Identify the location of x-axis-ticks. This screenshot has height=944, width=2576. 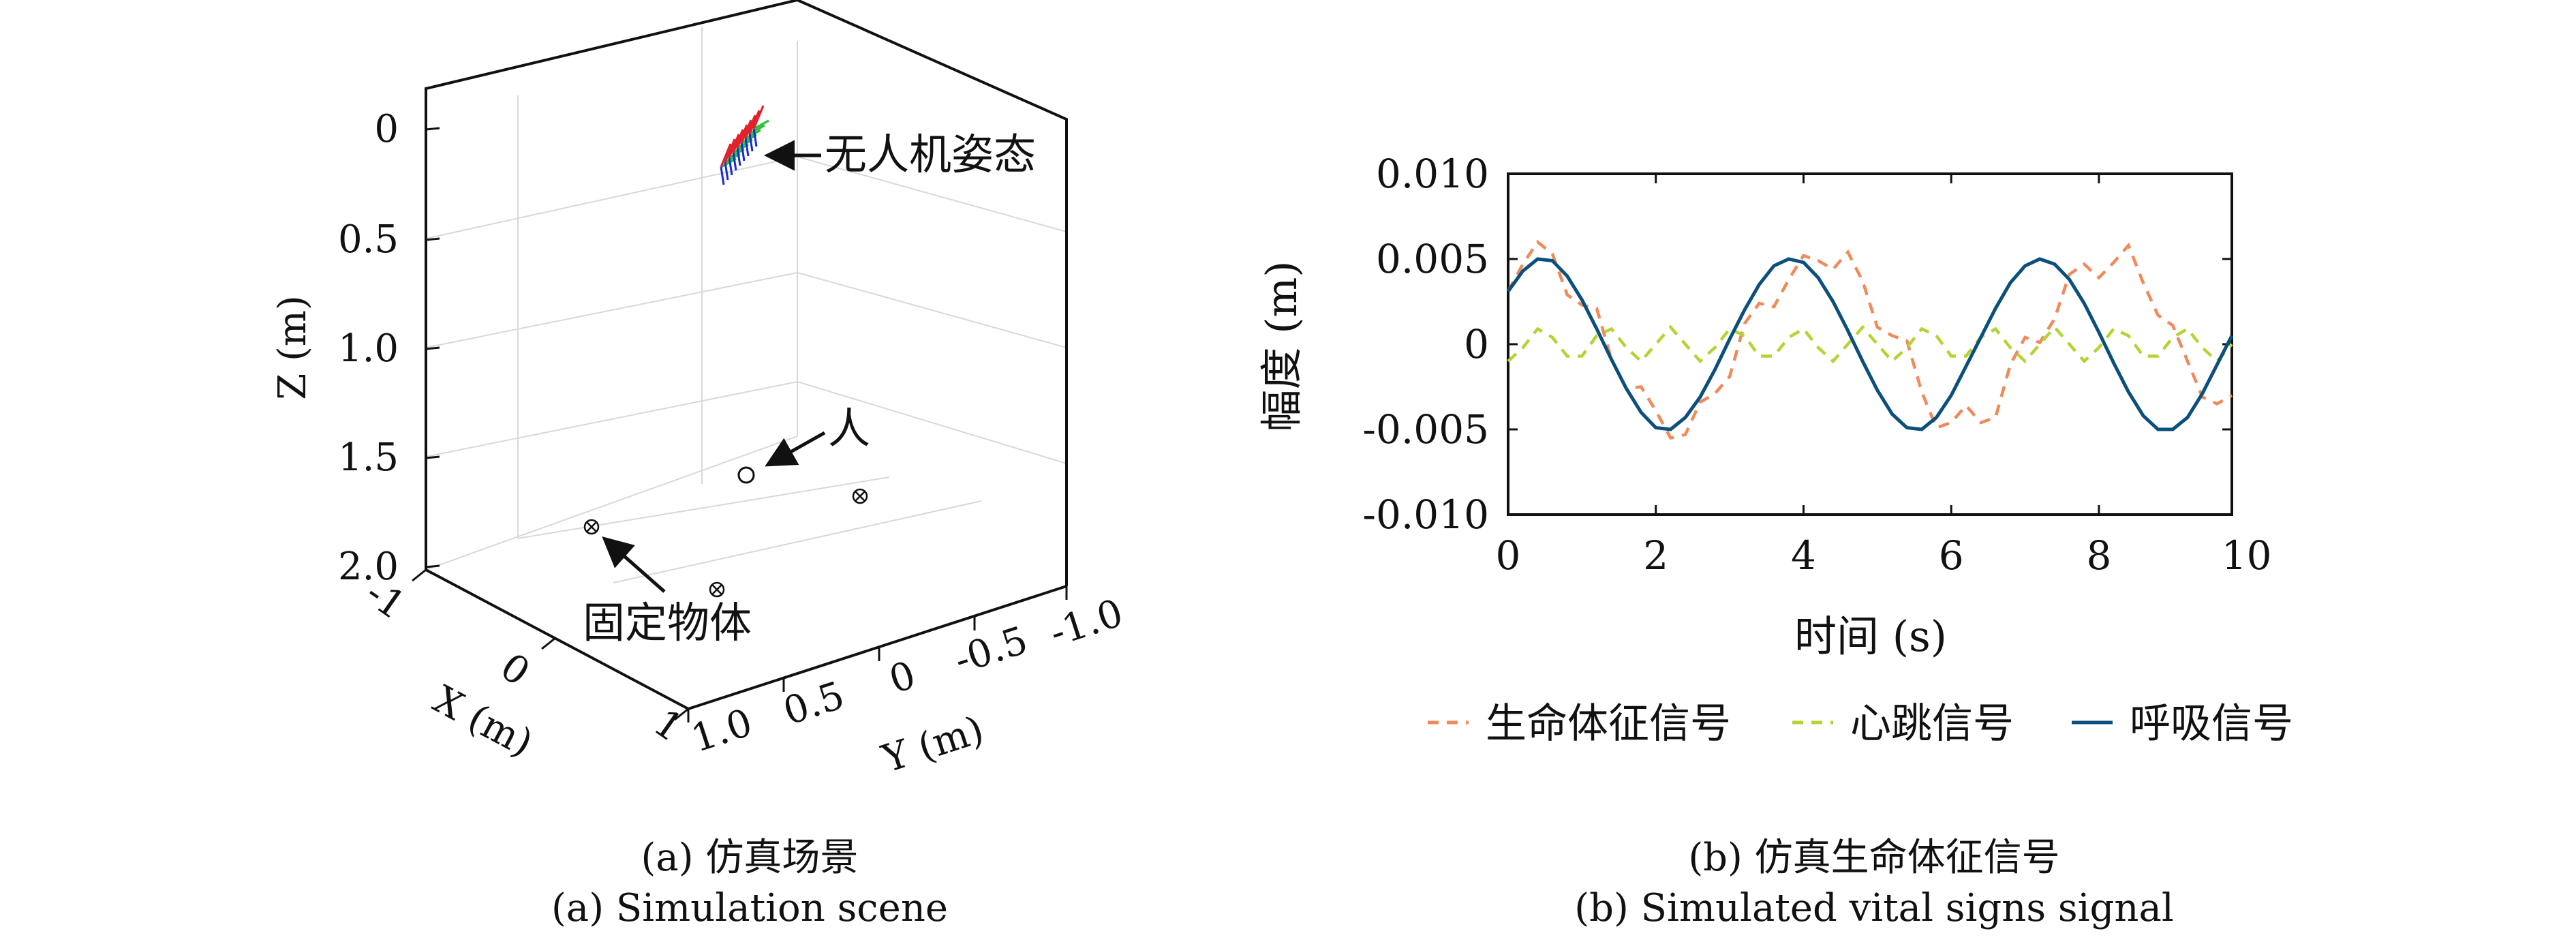
(550, 644).